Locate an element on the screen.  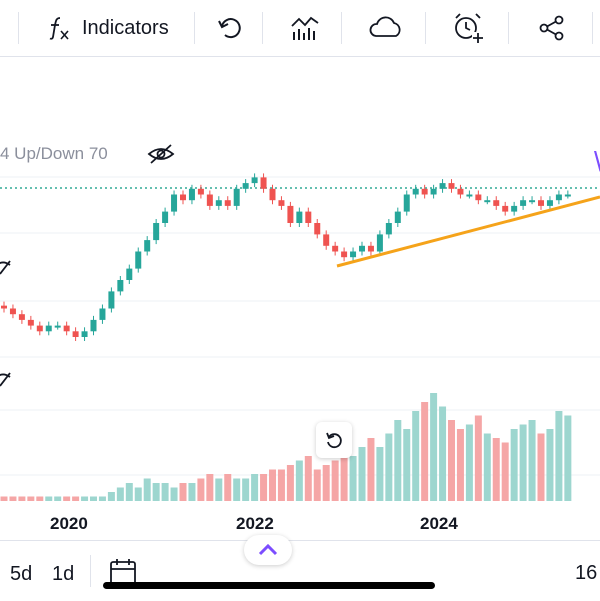
reset-scale-button is located at coordinates (334, 440).